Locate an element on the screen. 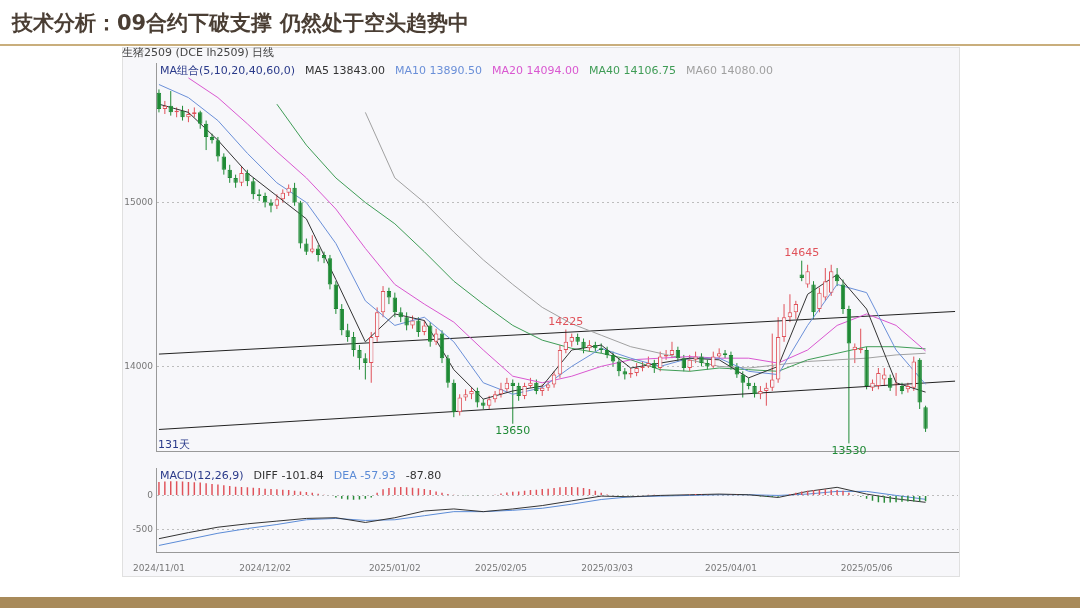  text: MA40 14106.75 is located at coordinates (633, 70).